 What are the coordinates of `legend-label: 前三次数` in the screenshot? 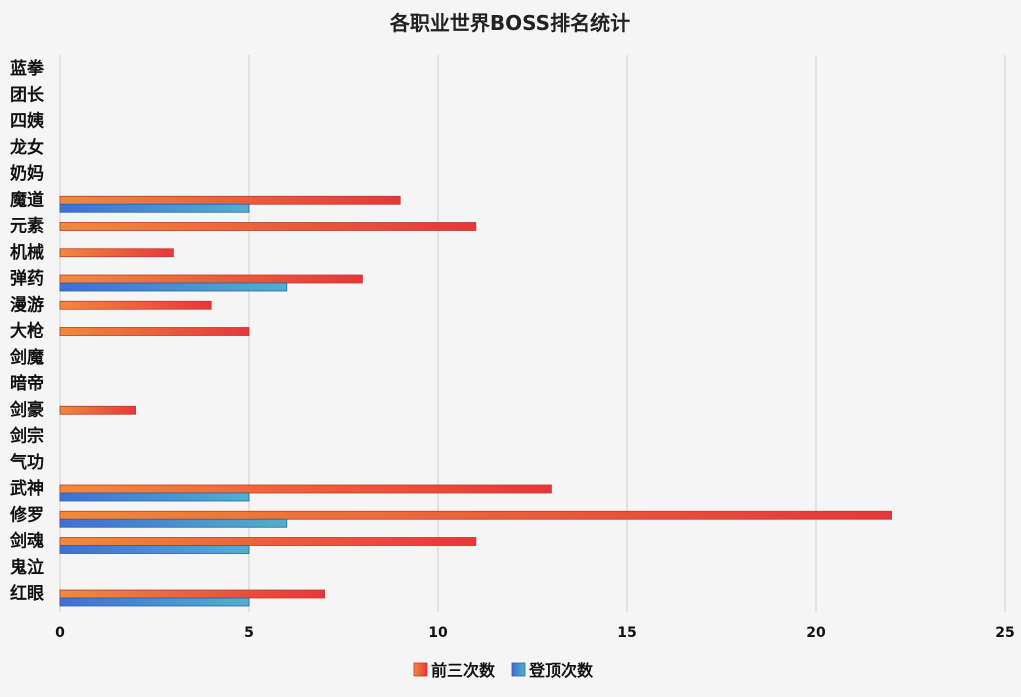 It's located at (463, 670).